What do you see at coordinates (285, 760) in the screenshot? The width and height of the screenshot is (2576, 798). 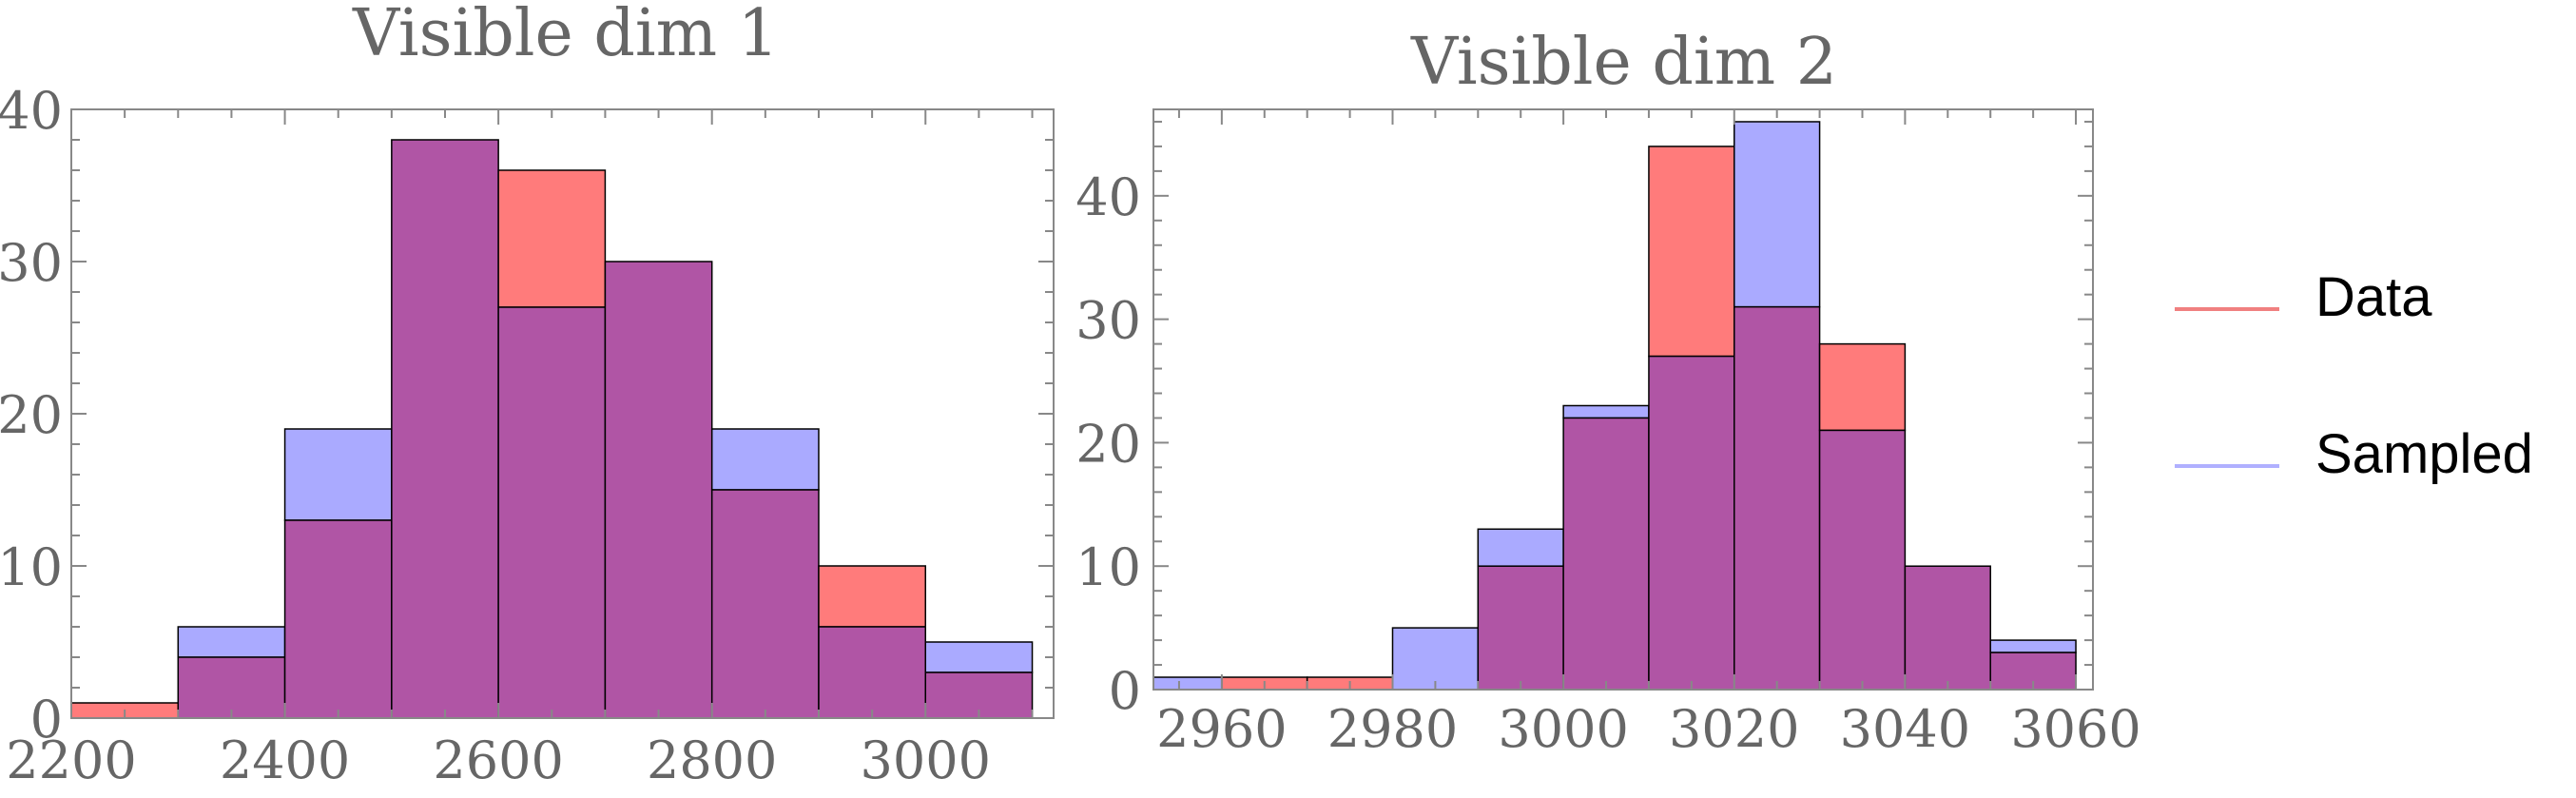 I see `x-tick-label: 2400` at bounding box center [285, 760].